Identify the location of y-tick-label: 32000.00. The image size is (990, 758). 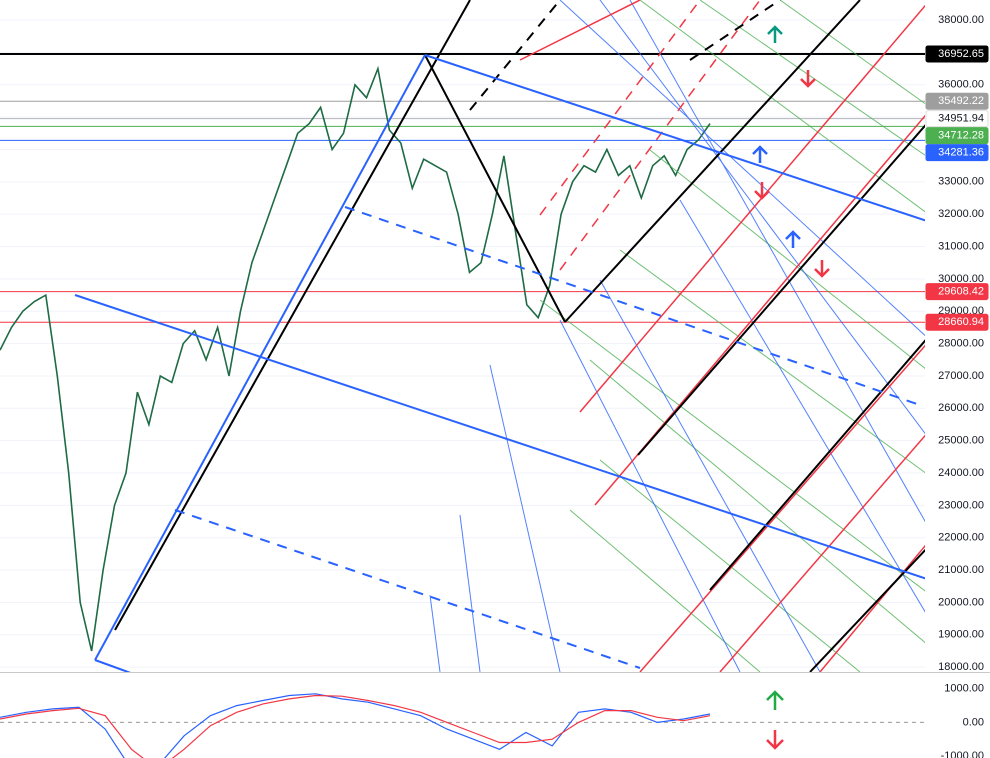
(961, 214).